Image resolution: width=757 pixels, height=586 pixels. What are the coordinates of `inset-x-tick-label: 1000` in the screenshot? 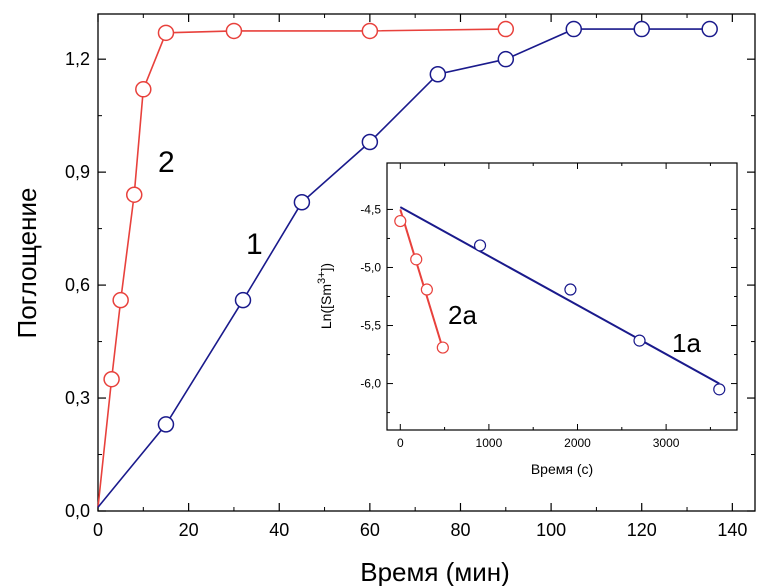 It's located at (489, 443).